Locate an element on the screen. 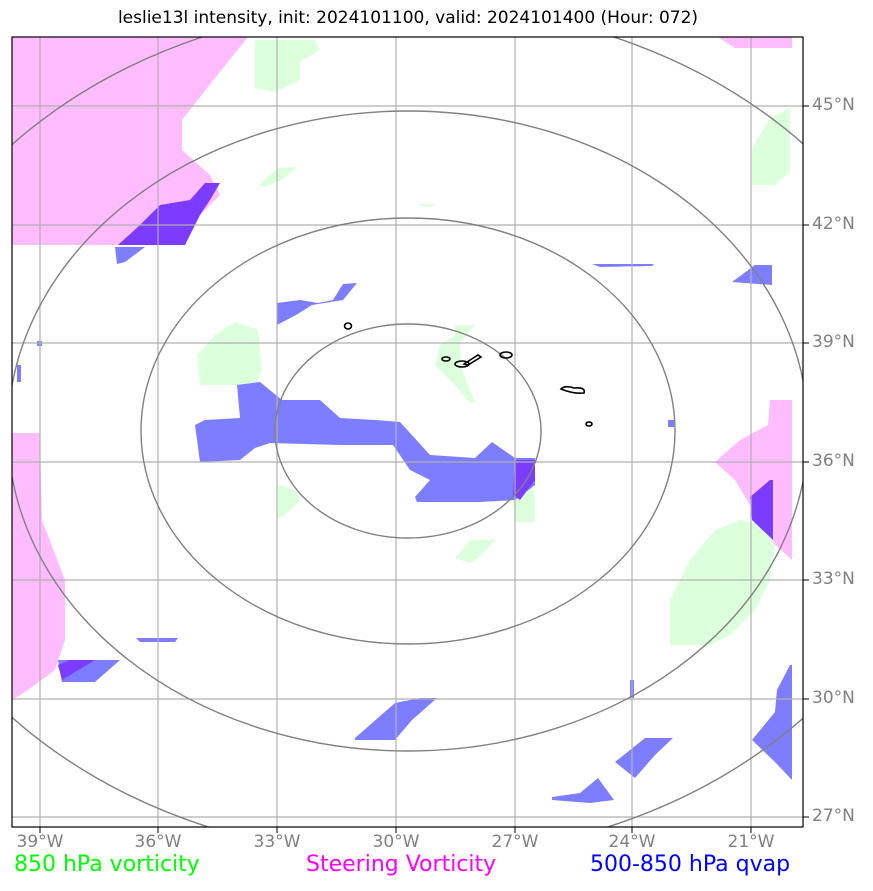  lon-label-36w: 36°W is located at coordinates (158, 842).